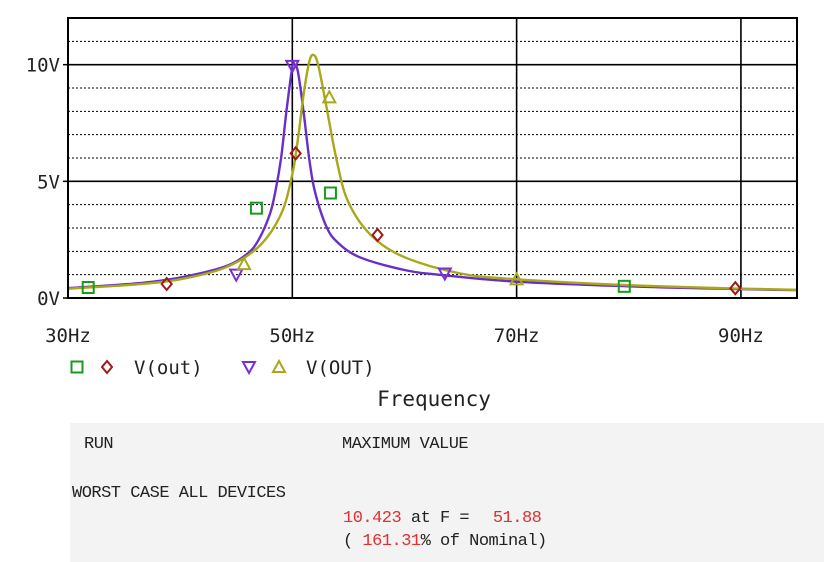 The height and width of the screenshot is (562, 824). Describe the element at coordinates (48, 299) in the screenshot. I see `y-tick-label: 0V` at that location.